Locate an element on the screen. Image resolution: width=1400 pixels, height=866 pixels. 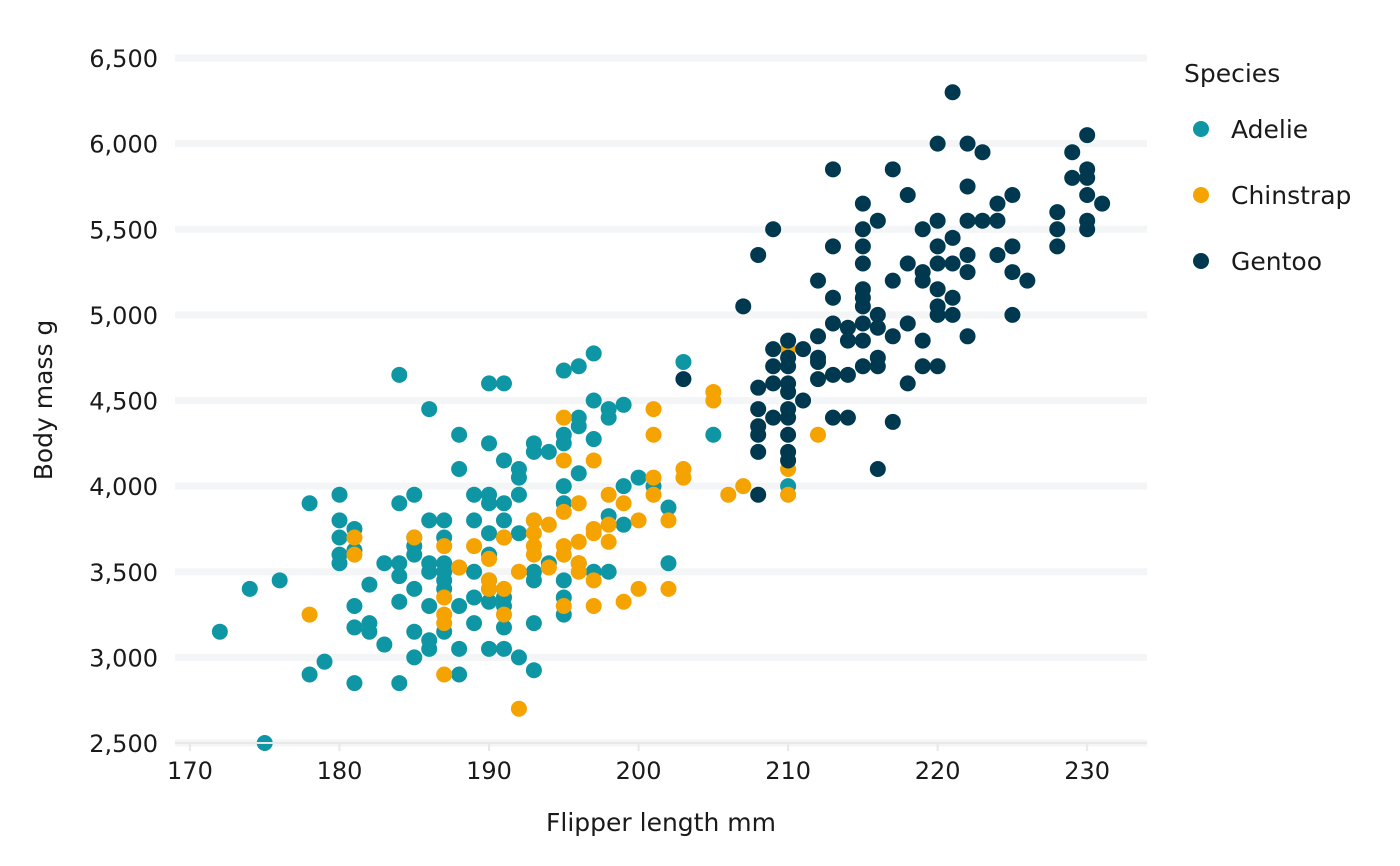
y-tick-label: 5,000 is located at coordinates (123, 316).